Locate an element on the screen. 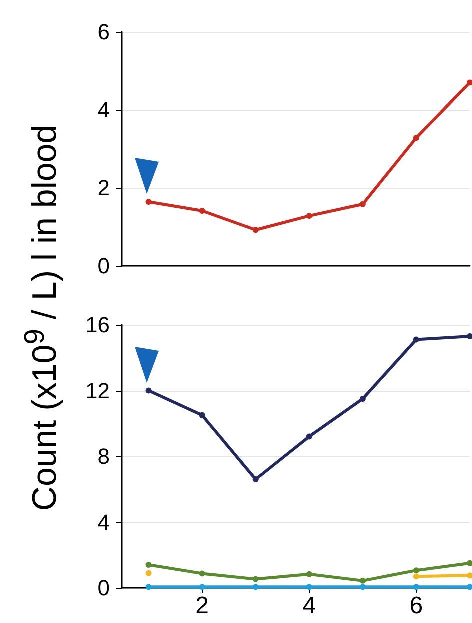 The width and height of the screenshot is (472, 623). y-tick-label: 16 is located at coordinates (98, 325).